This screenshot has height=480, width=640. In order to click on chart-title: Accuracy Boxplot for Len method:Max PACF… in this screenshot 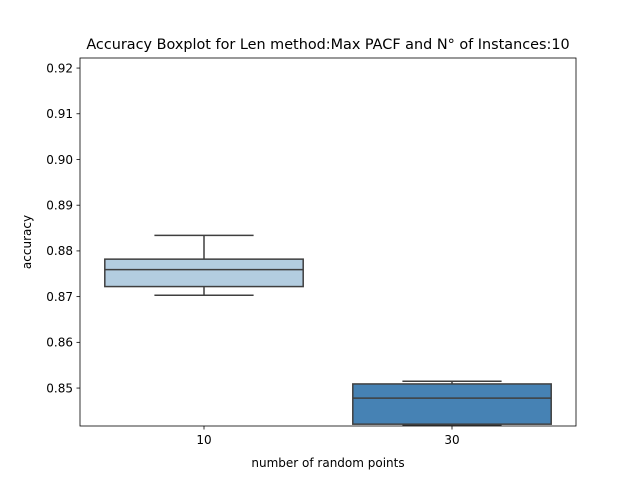, I will do `click(327, 45)`.